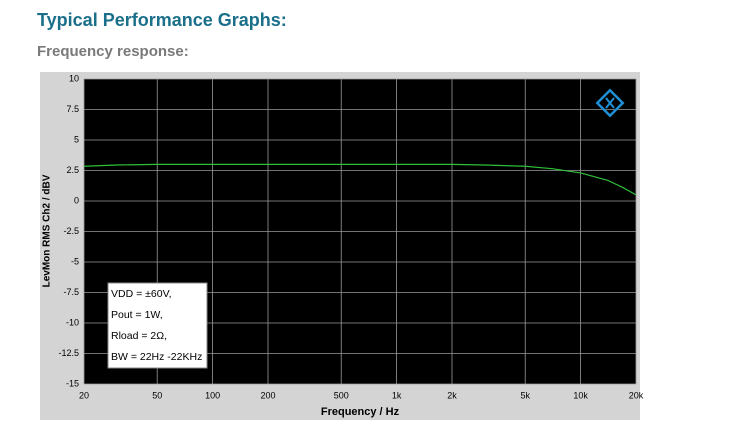  I want to click on y-tick-label: -10, so click(72, 322).